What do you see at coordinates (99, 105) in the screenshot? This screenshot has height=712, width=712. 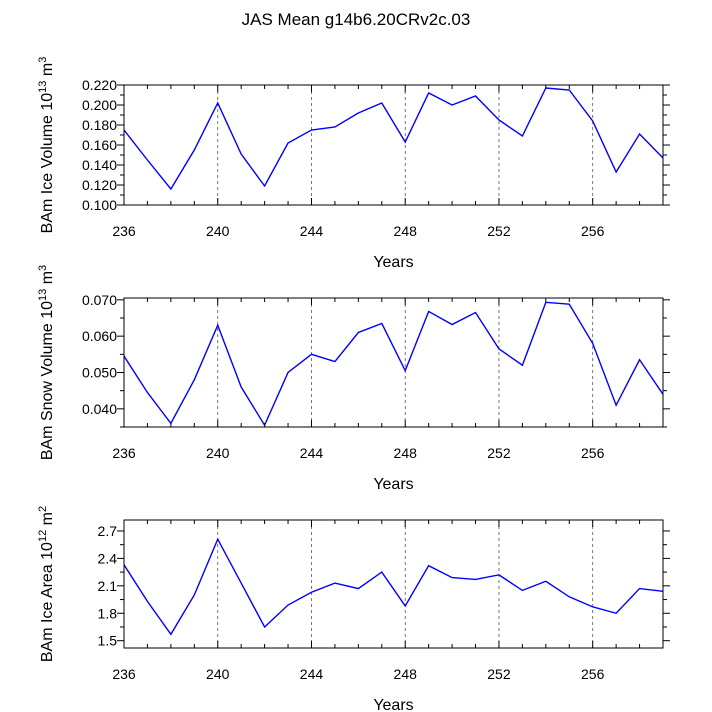 I see `y-tick-label: 0.200` at bounding box center [99, 105].